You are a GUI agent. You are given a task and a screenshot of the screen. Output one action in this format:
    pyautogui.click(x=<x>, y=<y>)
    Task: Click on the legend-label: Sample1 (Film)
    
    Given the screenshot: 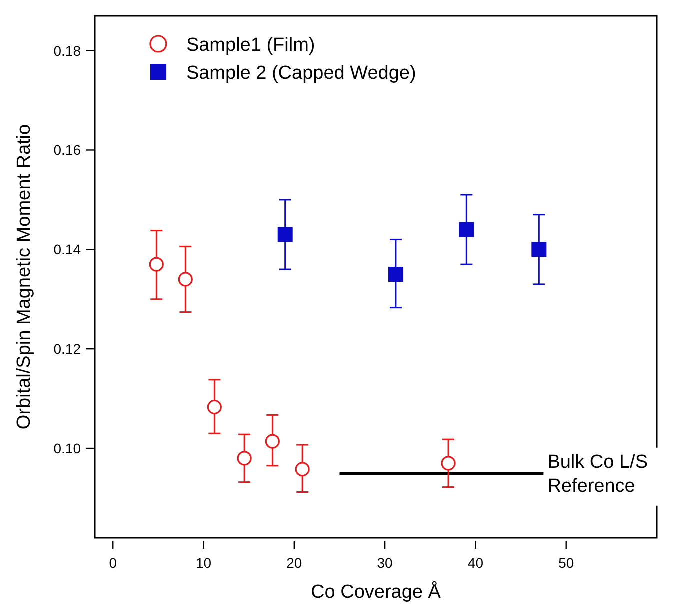 What is the action you would take?
    pyautogui.click(x=251, y=45)
    